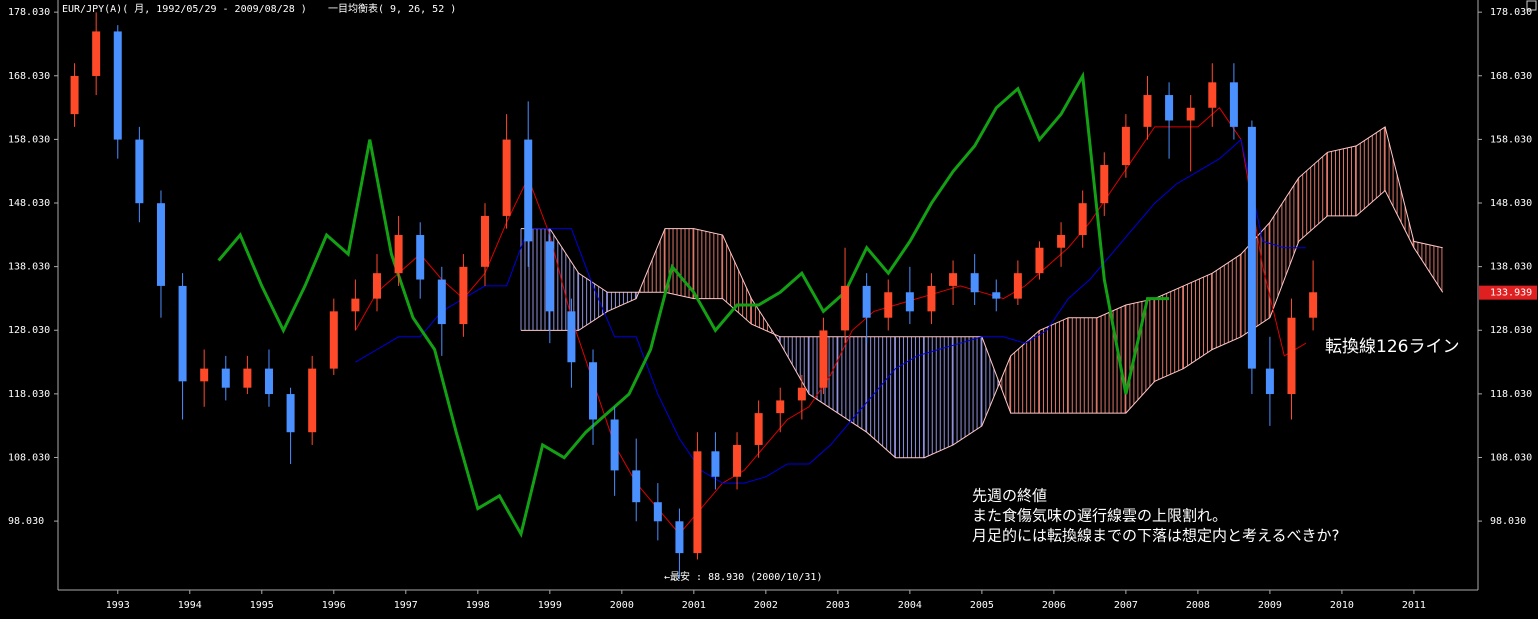  Describe the element at coordinates (1511, 12) in the screenshot. I see `y-tick-label: 178.030` at that location.